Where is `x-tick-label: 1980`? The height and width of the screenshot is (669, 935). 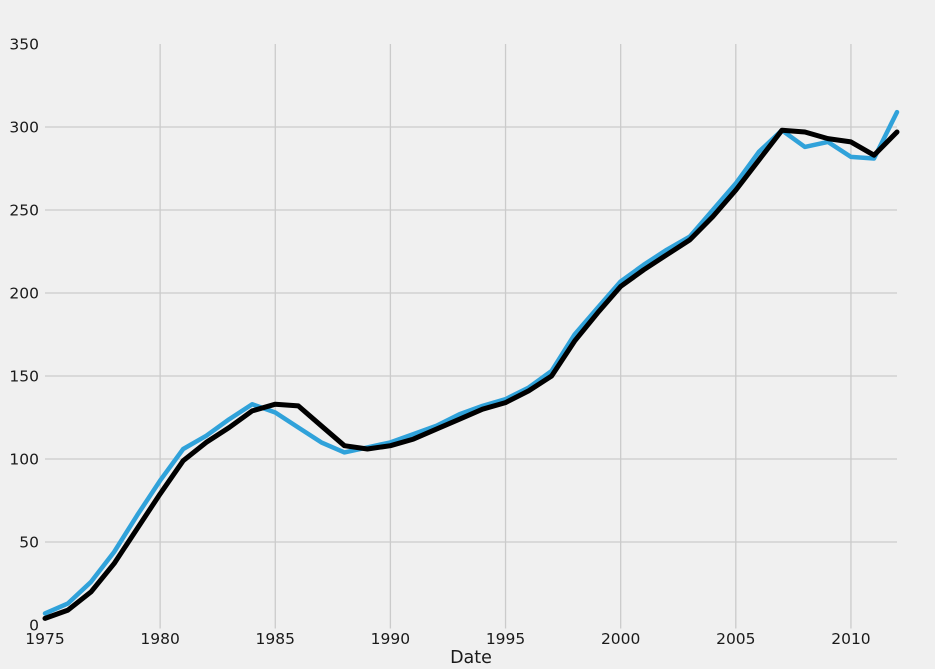
x-tick-label: 1980 is located at coordinates (159, 639).